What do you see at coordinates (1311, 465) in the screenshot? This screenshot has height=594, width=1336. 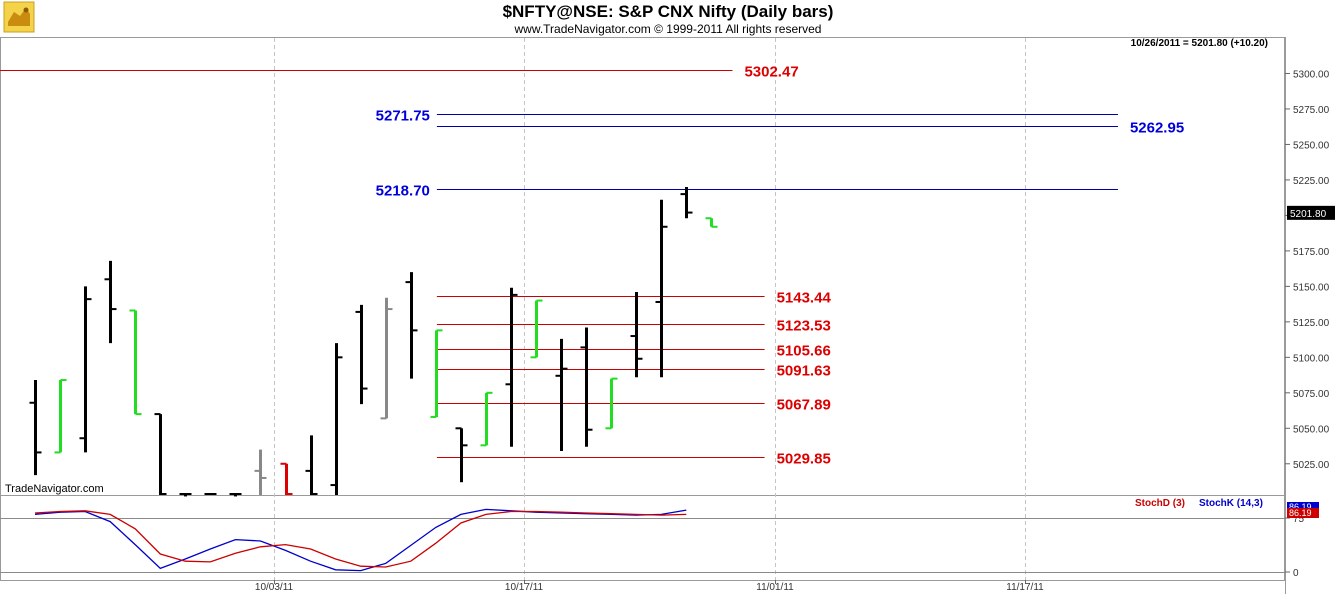 I see `price-tick-label: 5025.00` at bounding box center [1311, 465].